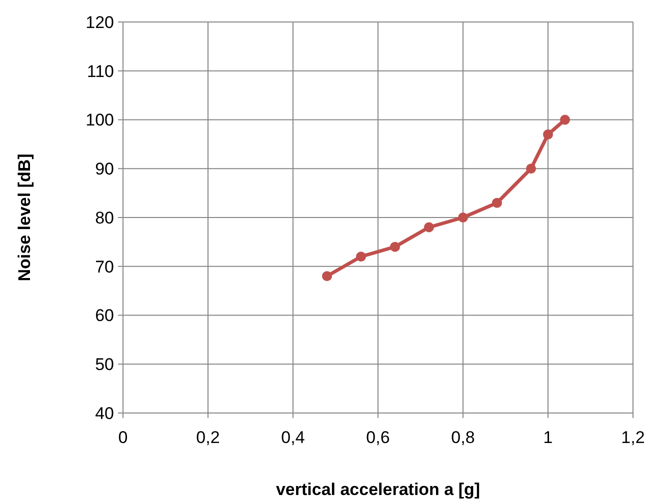 The image size is (647, 503). What do you see at coordinates (104, 169) in the screenshot?
I see `y-tick-label: 90` at bounding box center [104, 169].